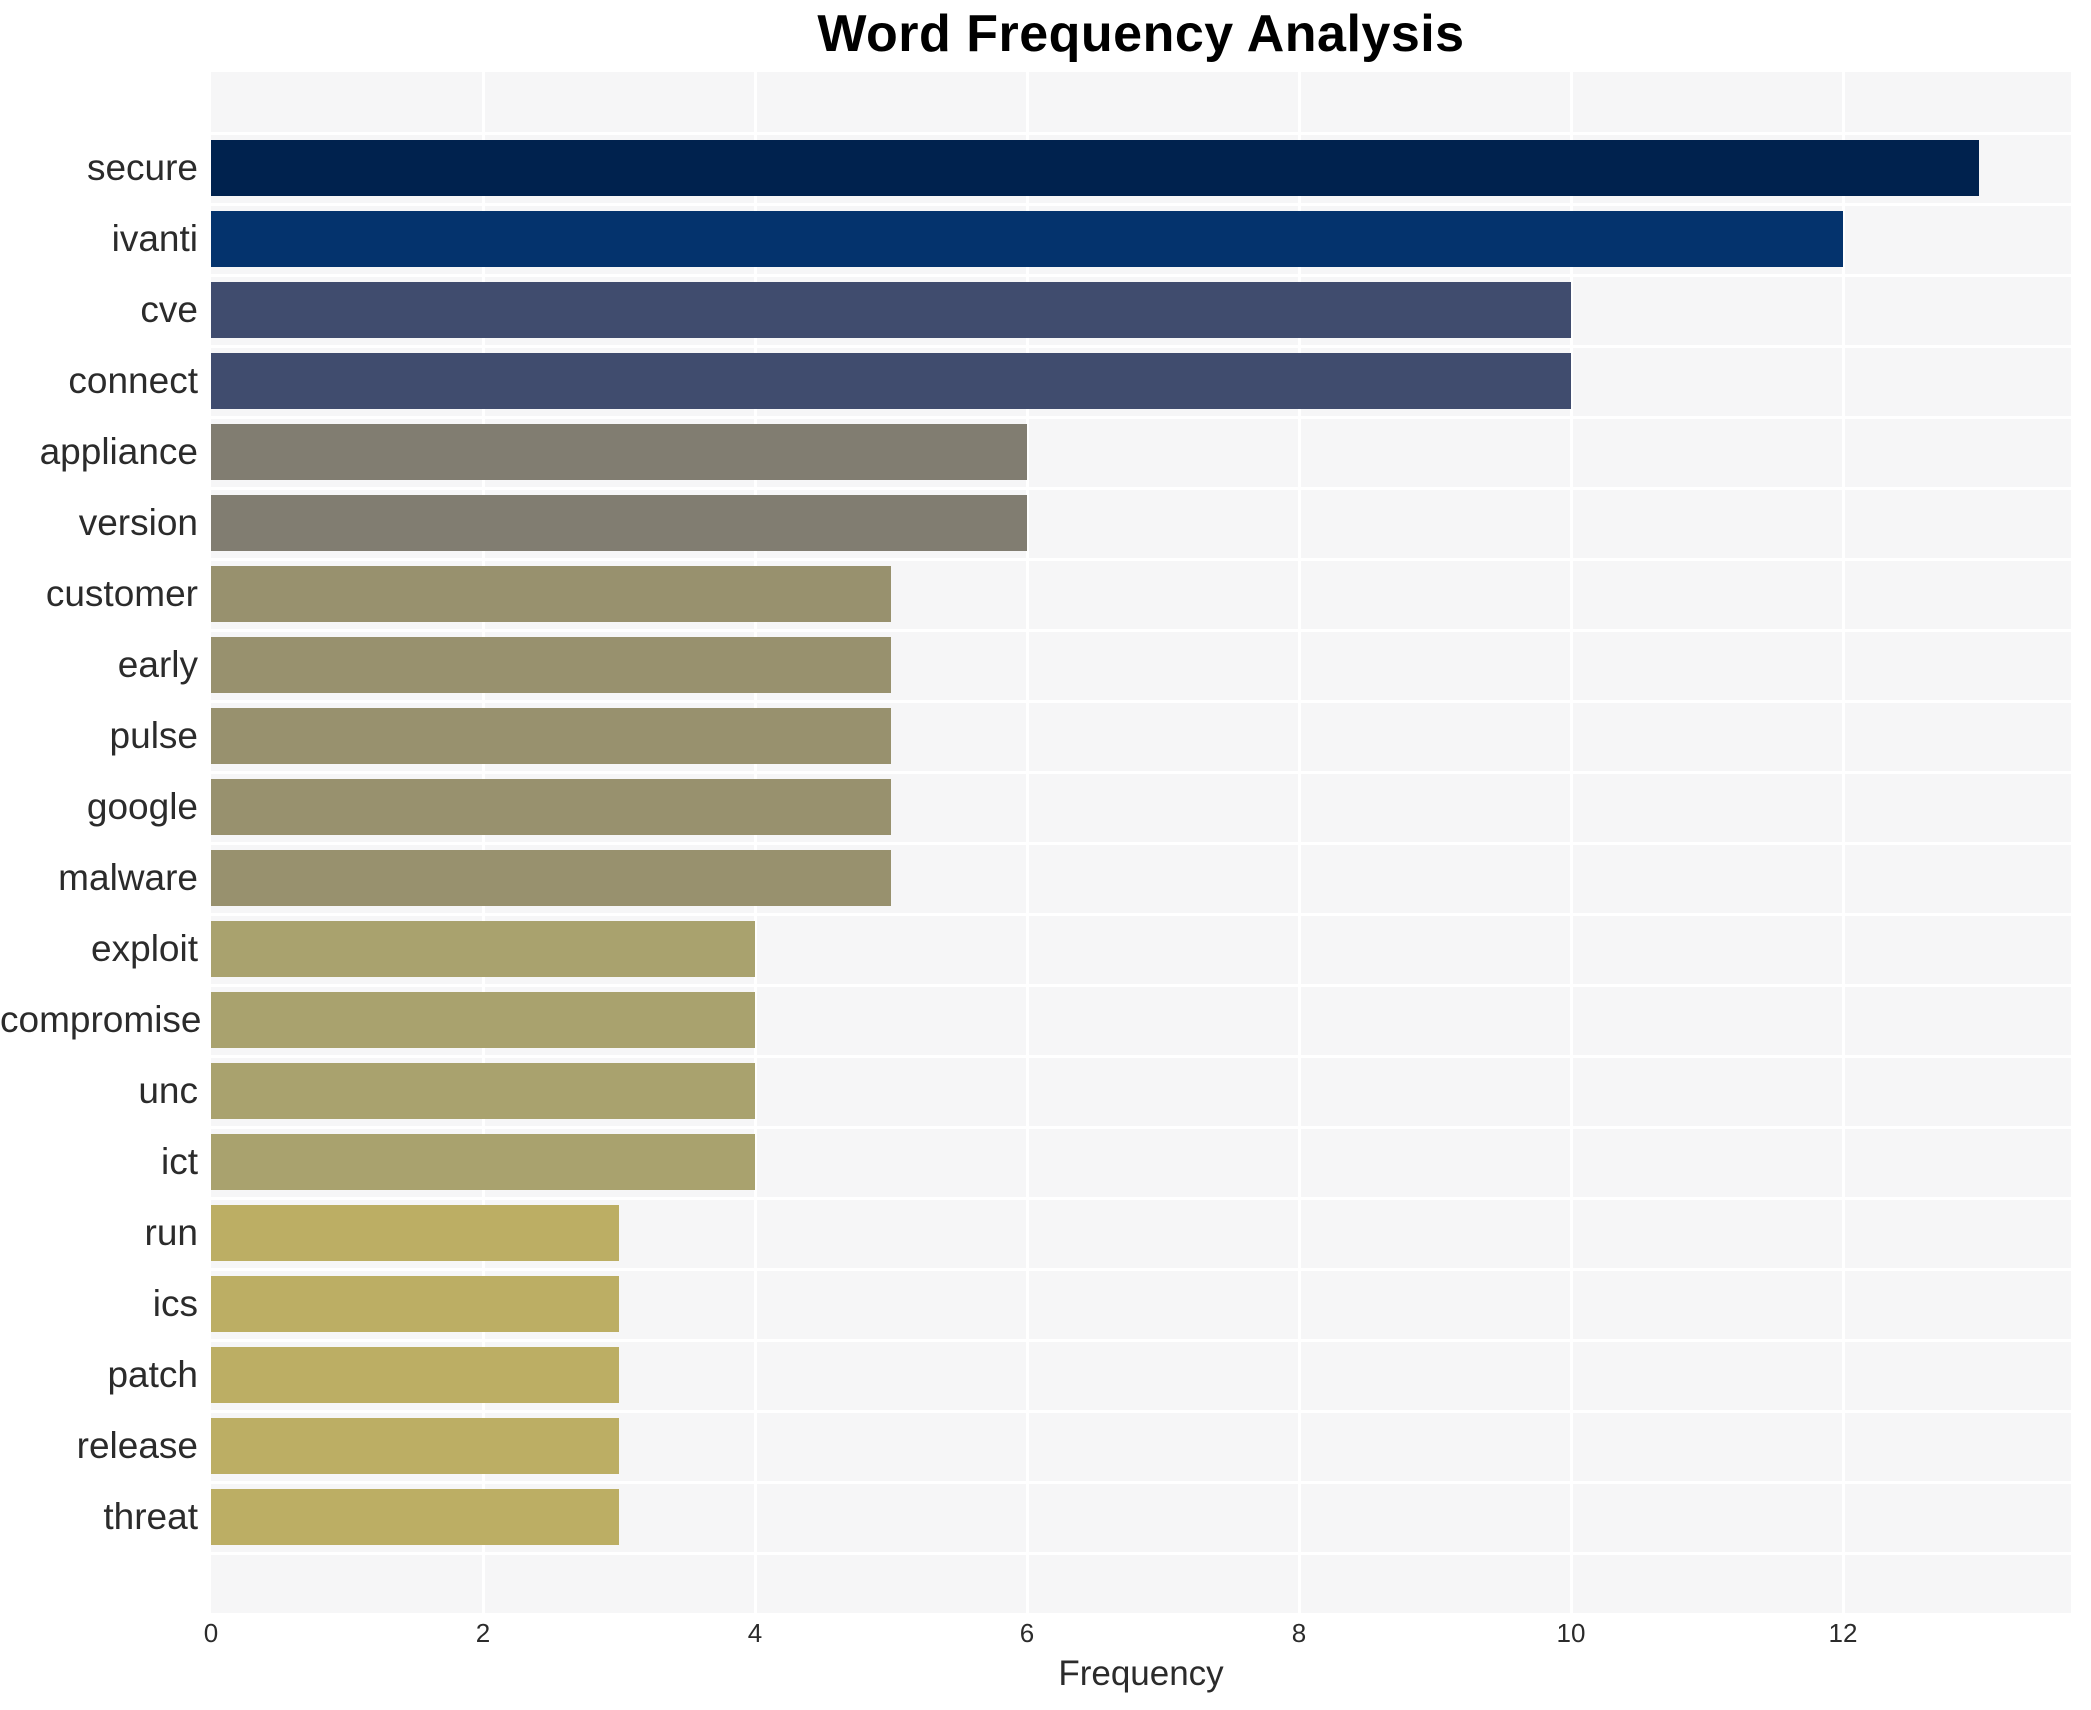 Image resolution: width=2091 pixels, height=1710 pixels. Describe the element at coordinates (128, 877) in the screenshot. I see `y-tick-label: malware` at that location.